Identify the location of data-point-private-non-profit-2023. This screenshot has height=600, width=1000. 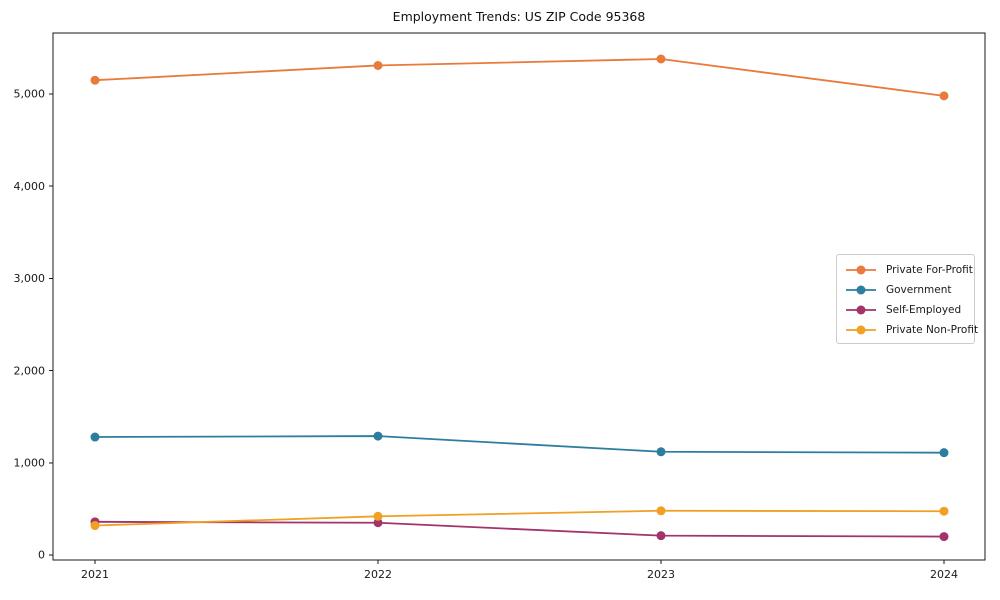
(661, 511).